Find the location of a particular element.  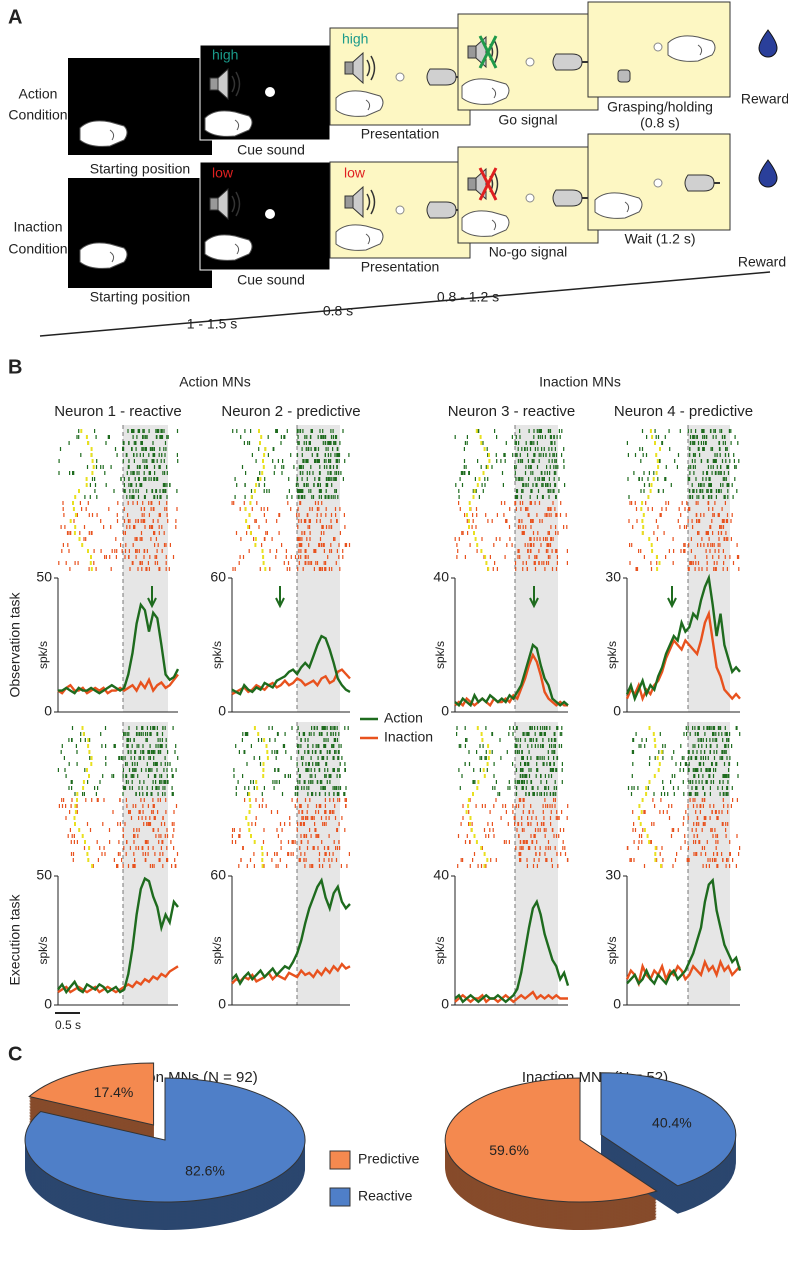

step-caption: No-go signal is located at coordinates (528, 252).